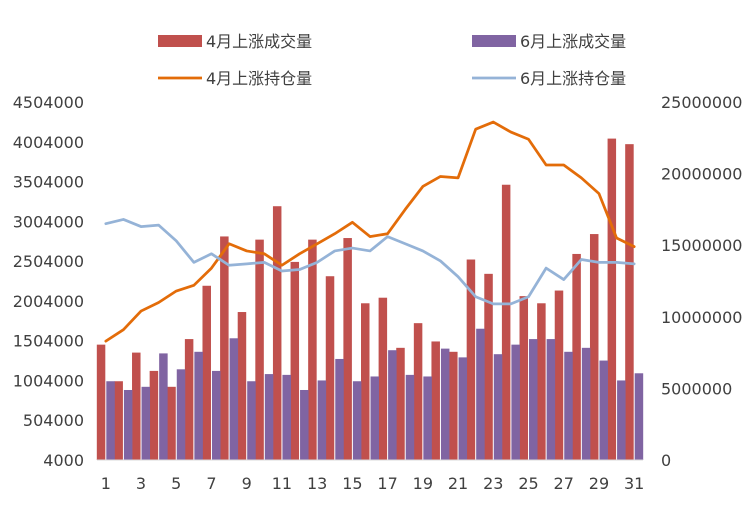 This screenshot has height=509, width=751. What do you see at coordinates (48, 261) in the screenshot?
I see `left-tick-label: 2504000` at bounding box center [48, 261].